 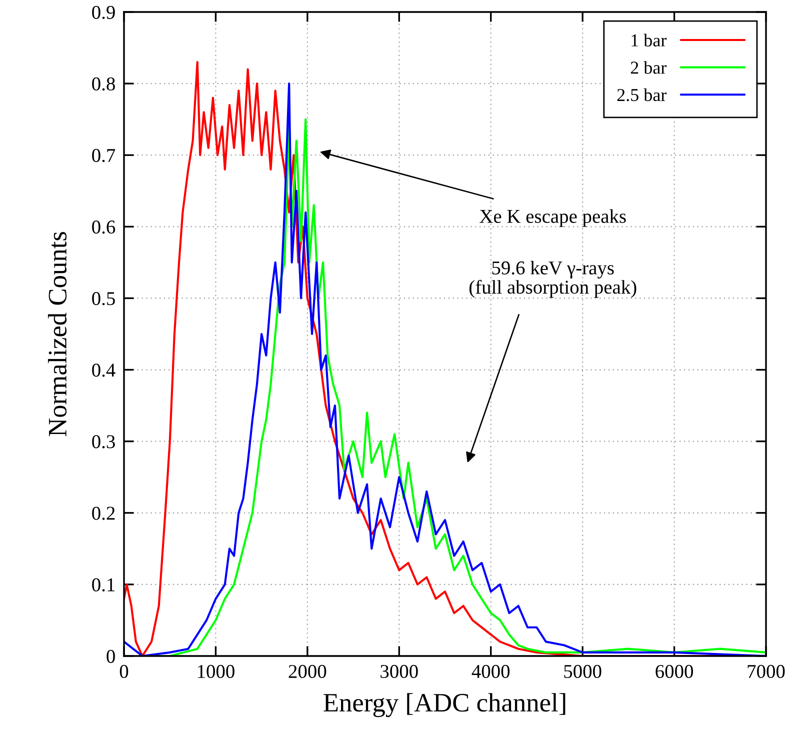 I want to click on y-tick-label: 0.9, so click(x=103, y=13).